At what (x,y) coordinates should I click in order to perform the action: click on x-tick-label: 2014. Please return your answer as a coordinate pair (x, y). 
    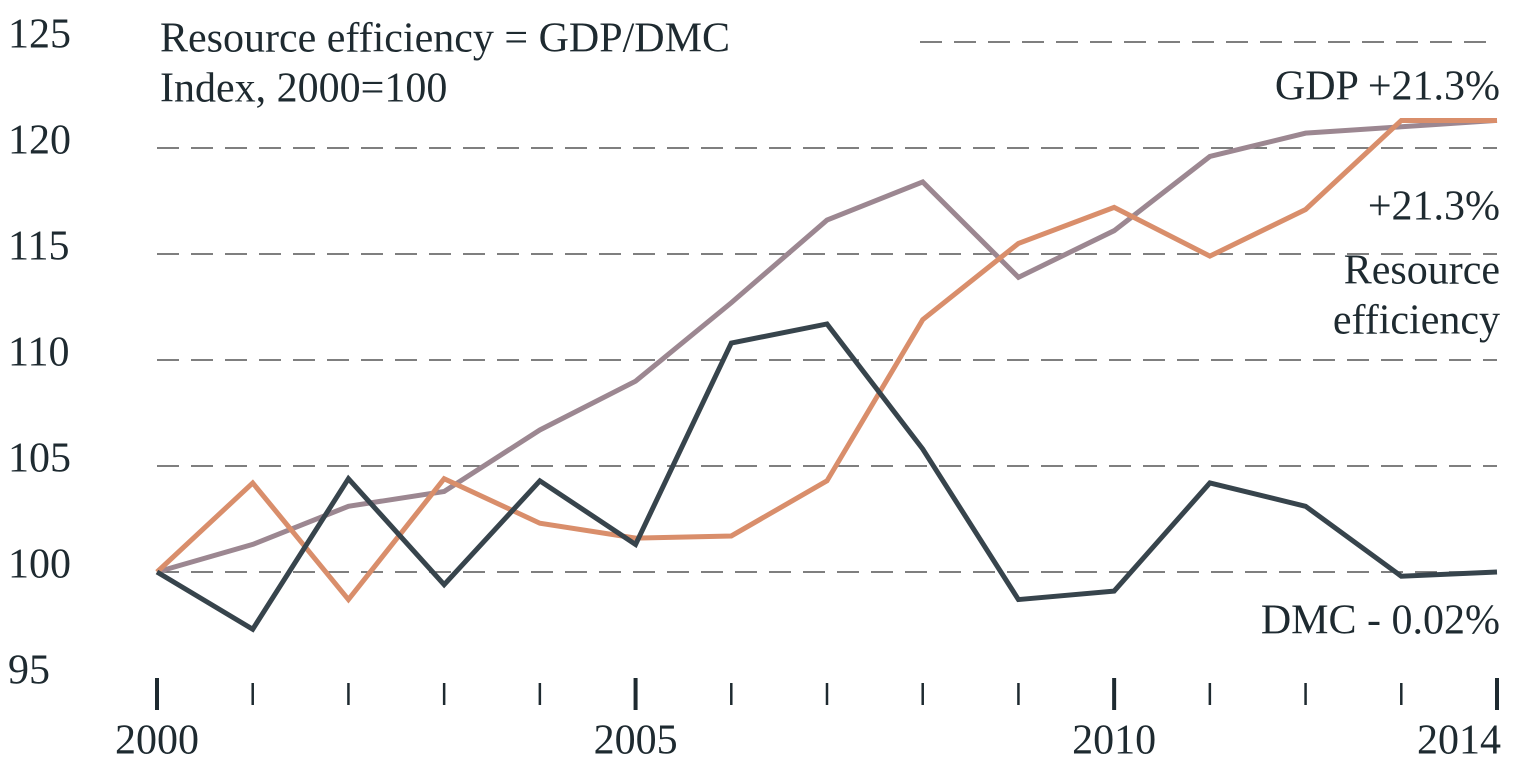
    Looking at the image, I should click on (1459, 741).